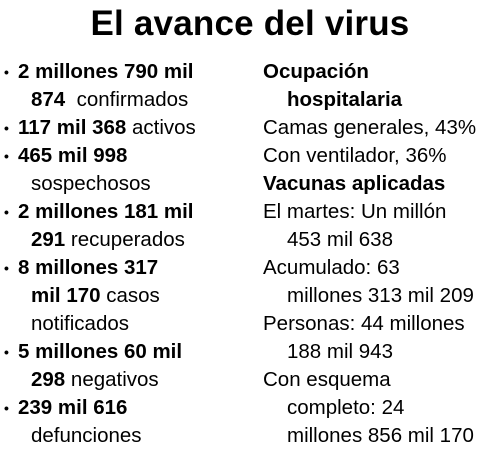  What do you see at coordinates (355, 155) in the screenshot?
I see `ventilator-beds: Con ventilador, 36%` at bounding box center [355, 155].